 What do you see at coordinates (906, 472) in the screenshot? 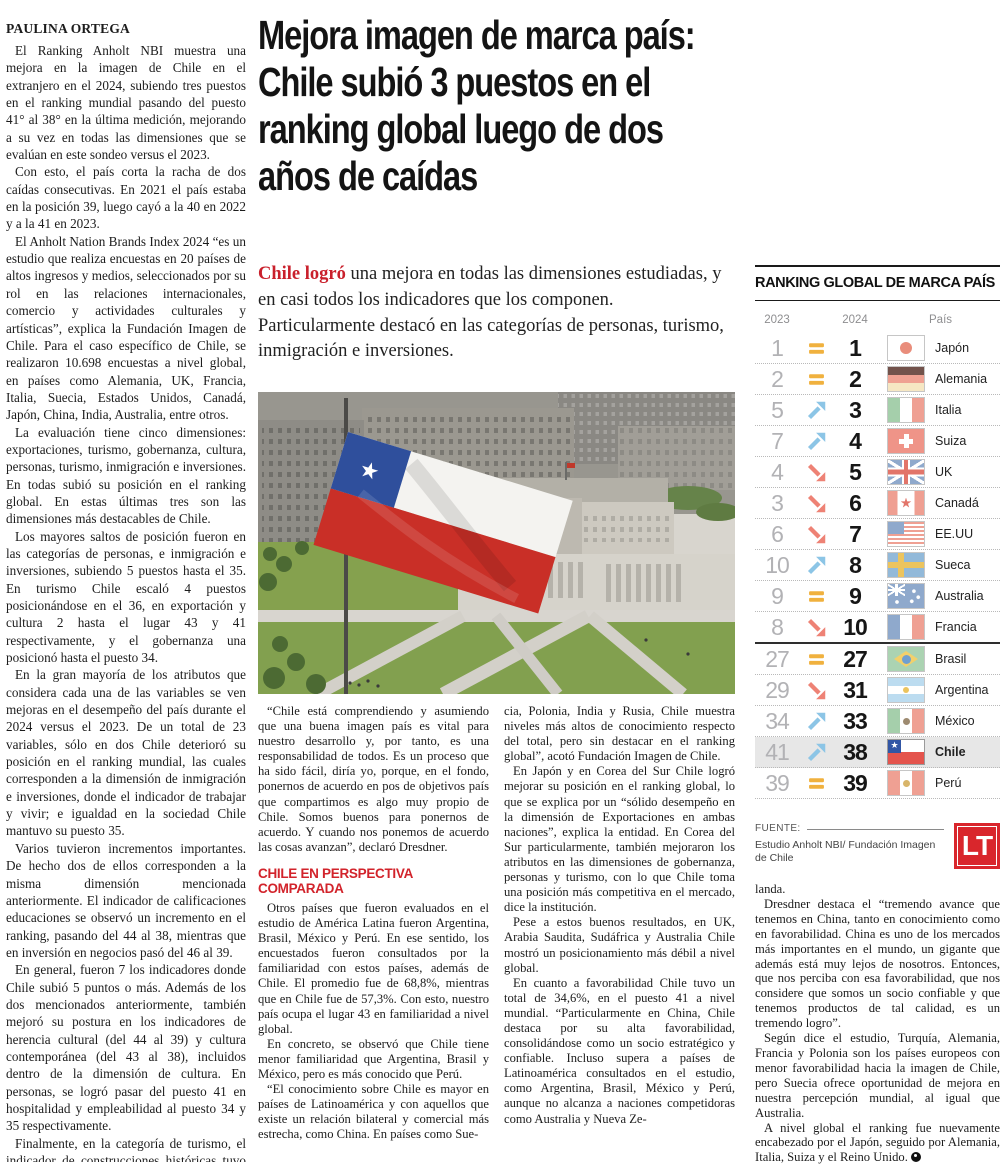
I see `flag-uk-icon` at bounding box center [906, 472].